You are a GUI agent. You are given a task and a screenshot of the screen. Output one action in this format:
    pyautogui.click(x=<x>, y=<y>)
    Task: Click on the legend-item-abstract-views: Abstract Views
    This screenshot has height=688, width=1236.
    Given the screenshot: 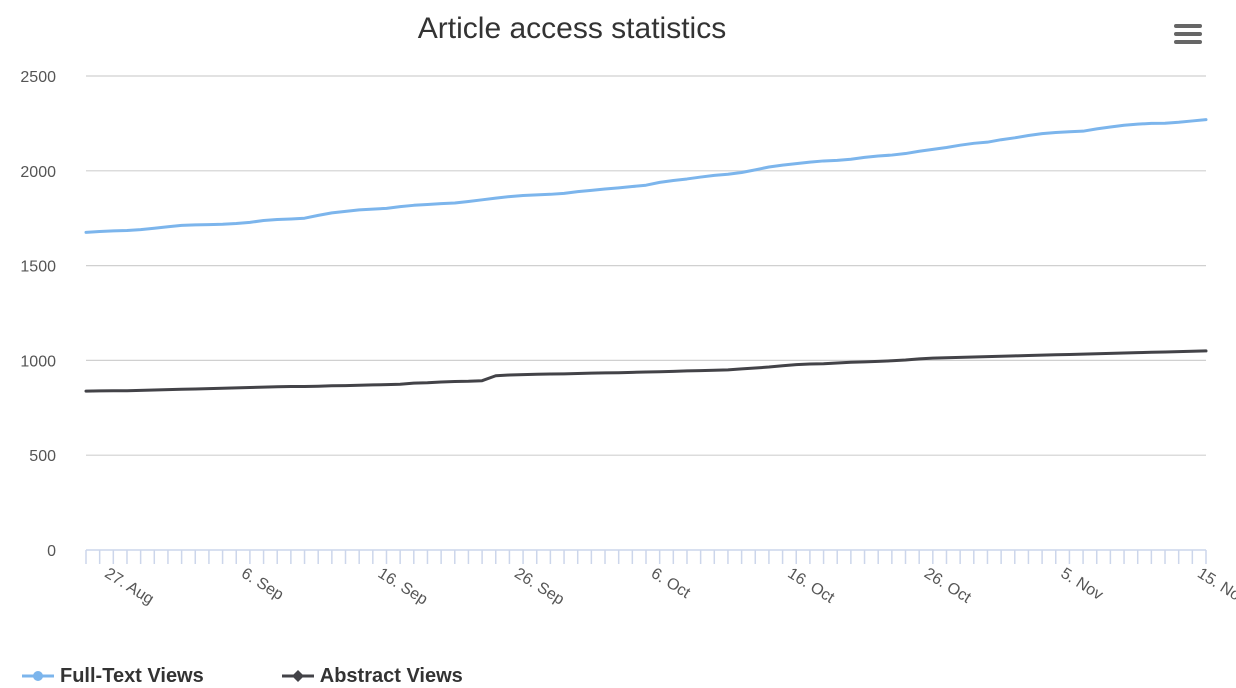 What is the action you would take?
    pyautogui.click(x=372, y=676)
    